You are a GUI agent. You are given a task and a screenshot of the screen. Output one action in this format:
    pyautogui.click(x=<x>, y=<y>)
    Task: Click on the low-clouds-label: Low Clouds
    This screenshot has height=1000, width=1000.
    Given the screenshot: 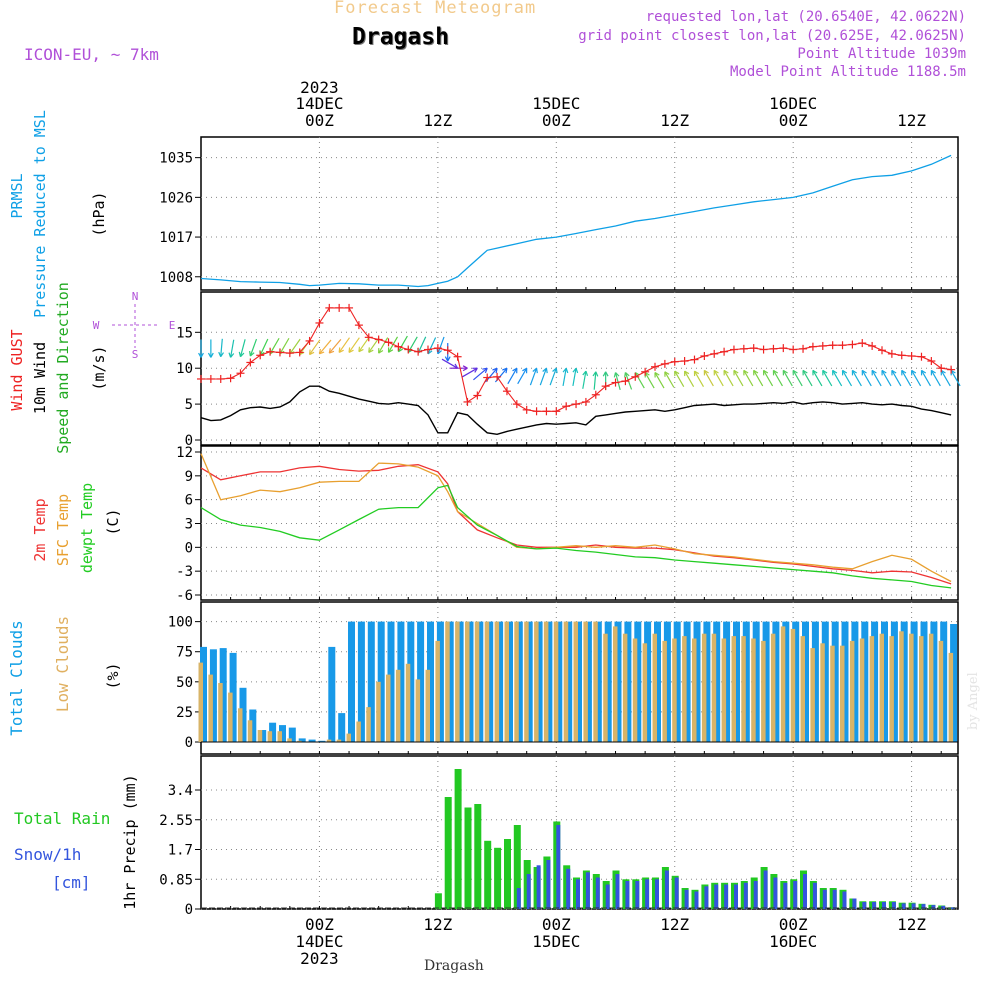 What is the action you would take?
    pyautogui.click(x=62, y=664)
    